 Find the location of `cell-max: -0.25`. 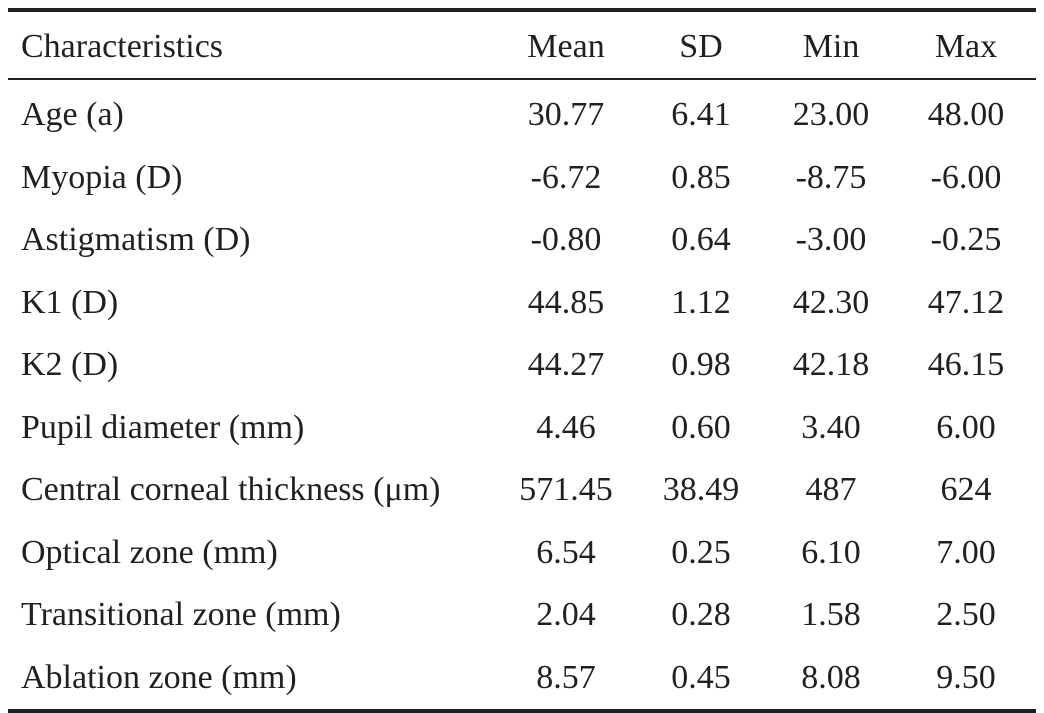

cell-max: -0.25 is located at coordinates (966, 240).